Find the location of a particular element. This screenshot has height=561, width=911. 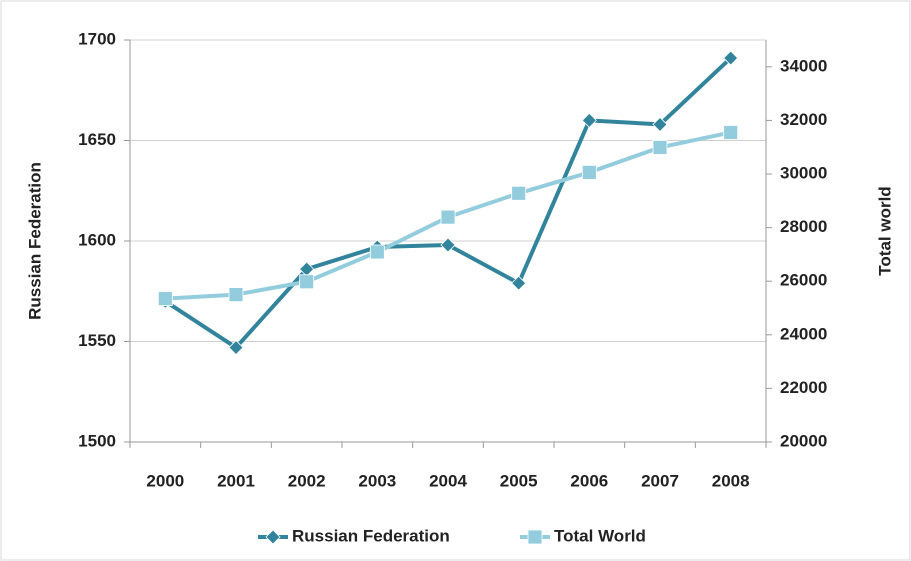

x-tick-label: 2006 is located at coordinates (589, 480).